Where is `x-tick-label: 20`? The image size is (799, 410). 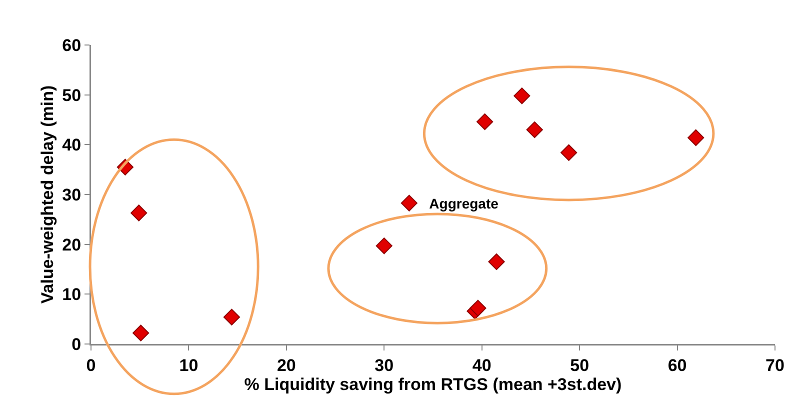 x-tick-label: 20 is located at coordinates (286, 365).